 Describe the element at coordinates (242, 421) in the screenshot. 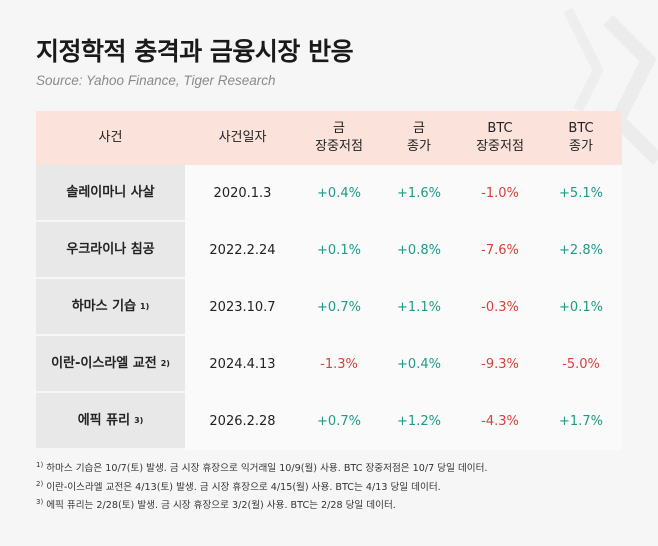

I see `date-cell: 2026.2.28` at that location.